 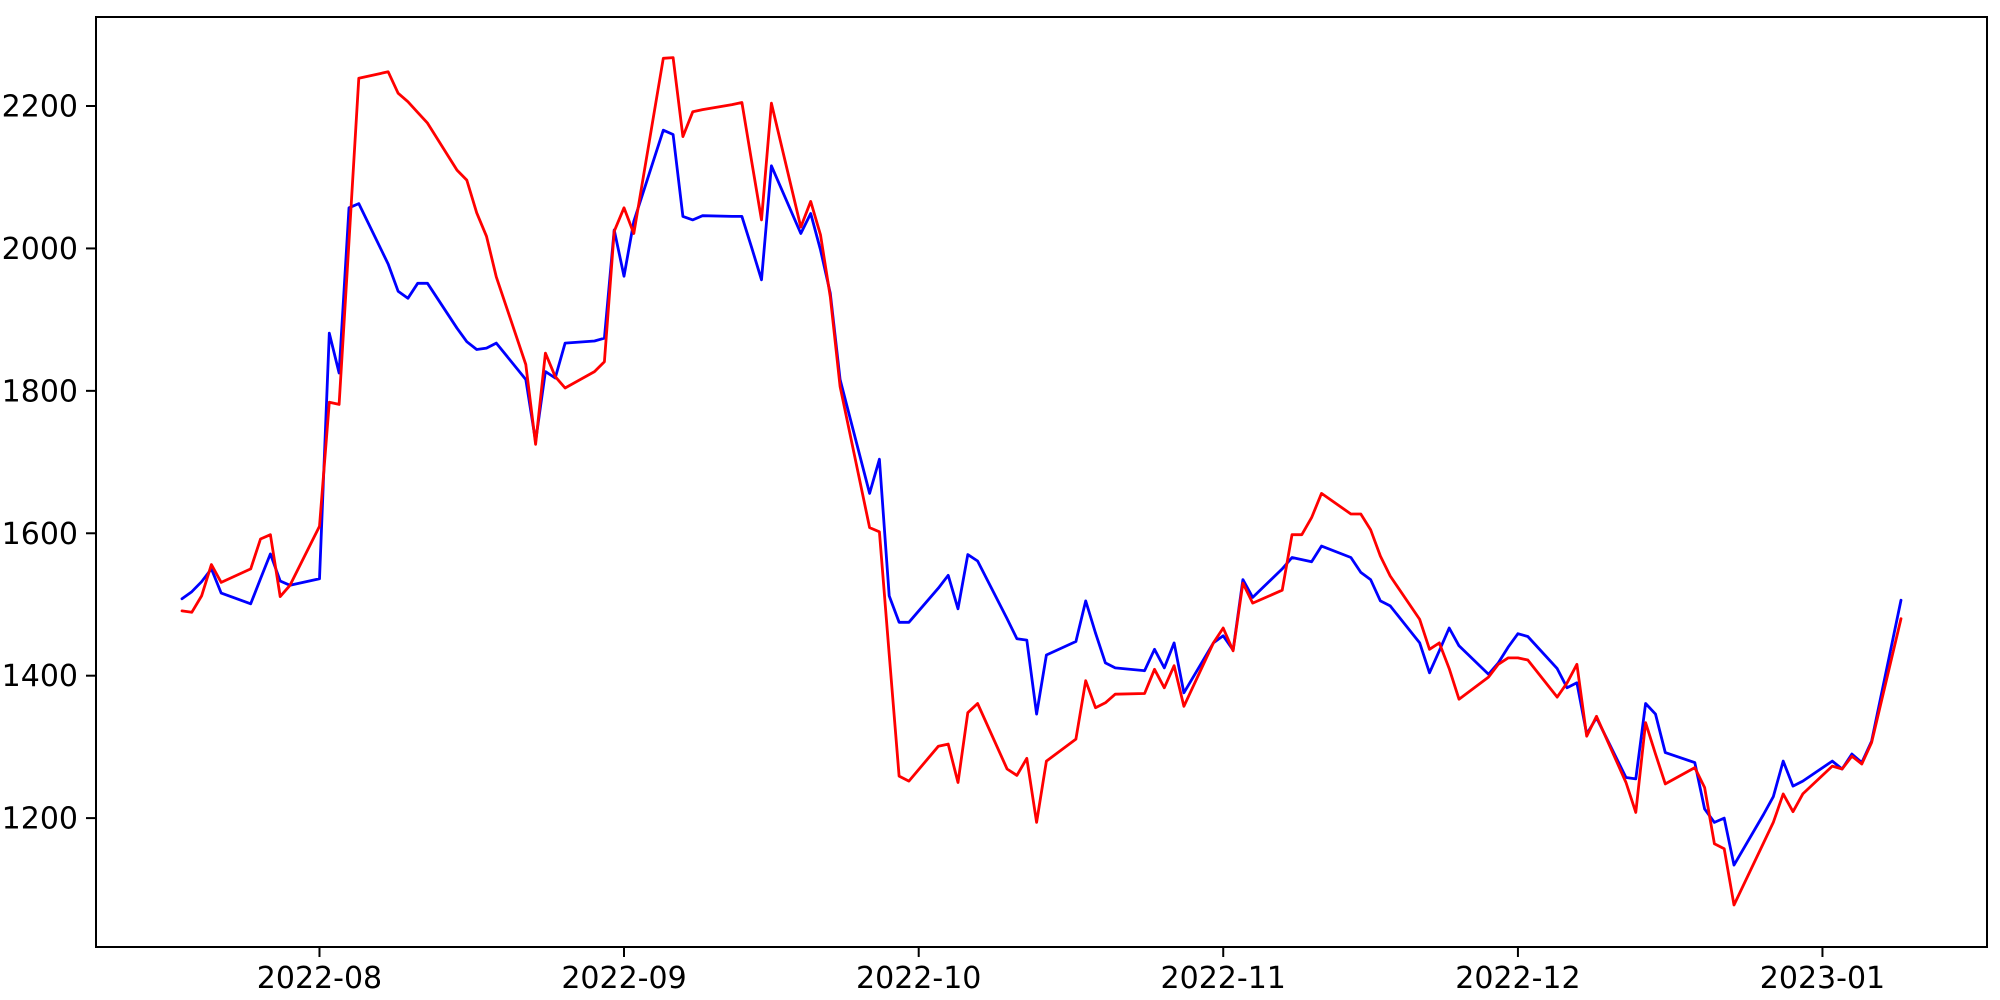 I want to click on y-axis: 1200 1400 1600 1800 2000 2200, so click(x=49, y=463).